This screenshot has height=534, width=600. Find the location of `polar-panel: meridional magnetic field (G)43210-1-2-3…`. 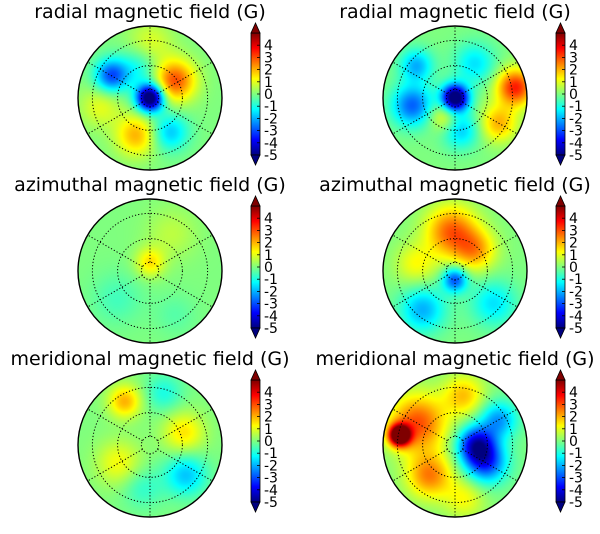

polar-panel: meridional magnetic field (G)43210-1-2-3… is located at coordinates (150, 433).